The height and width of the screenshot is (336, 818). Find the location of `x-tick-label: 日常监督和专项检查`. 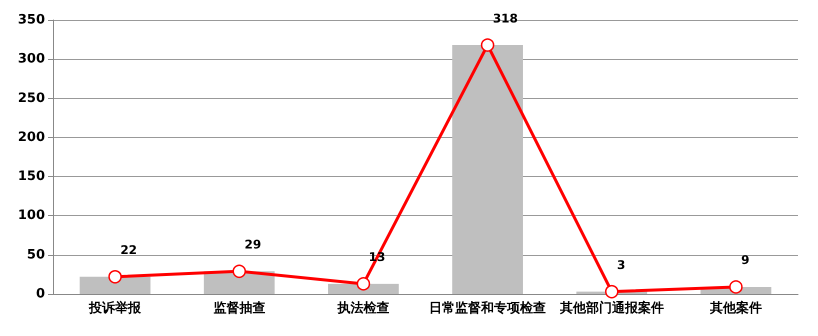

x-tick-label: 日常监督和专项检查 is located at coordinates (487, 308).